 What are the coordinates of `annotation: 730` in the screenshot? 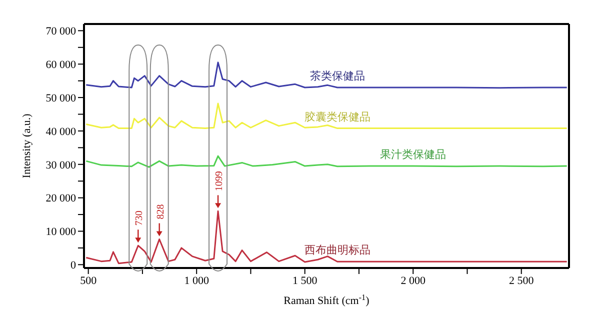 It's located at (140, 218).